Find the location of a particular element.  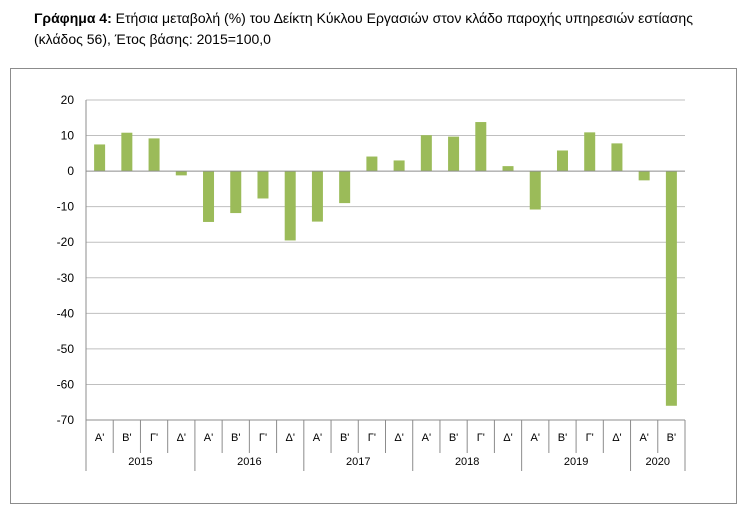

x-group-label: 2017 is located at coordinates (358, 462).